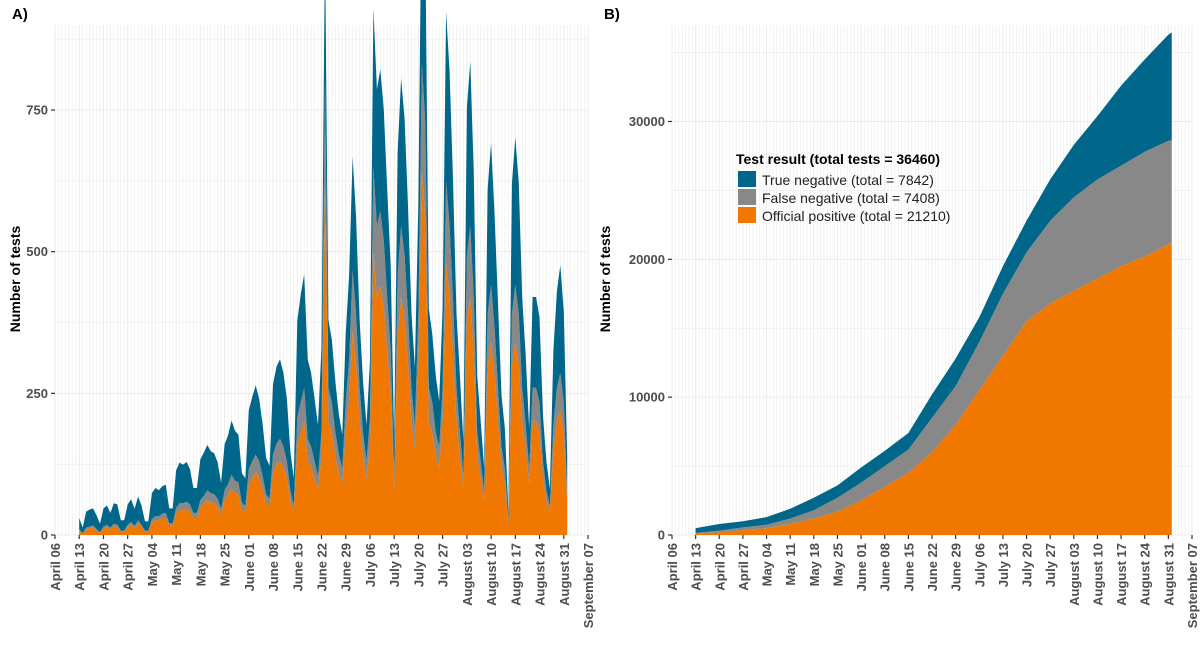 This screenshot has width=1200, height=662. What do you see at coordinates (15, 279) in the screenshot?
I see `panel-a-y-axis-title: Number of tests` at bounding box center [15, 279].